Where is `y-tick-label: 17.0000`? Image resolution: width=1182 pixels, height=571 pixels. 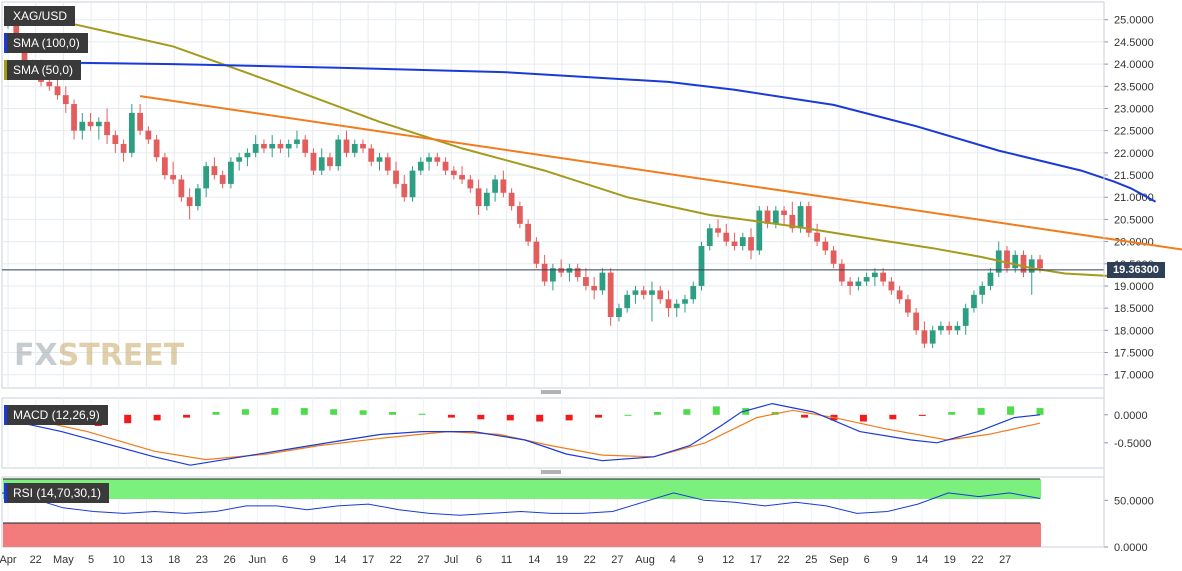 y-tick-label: 17.0000 is located at coordinates (1134, 376).